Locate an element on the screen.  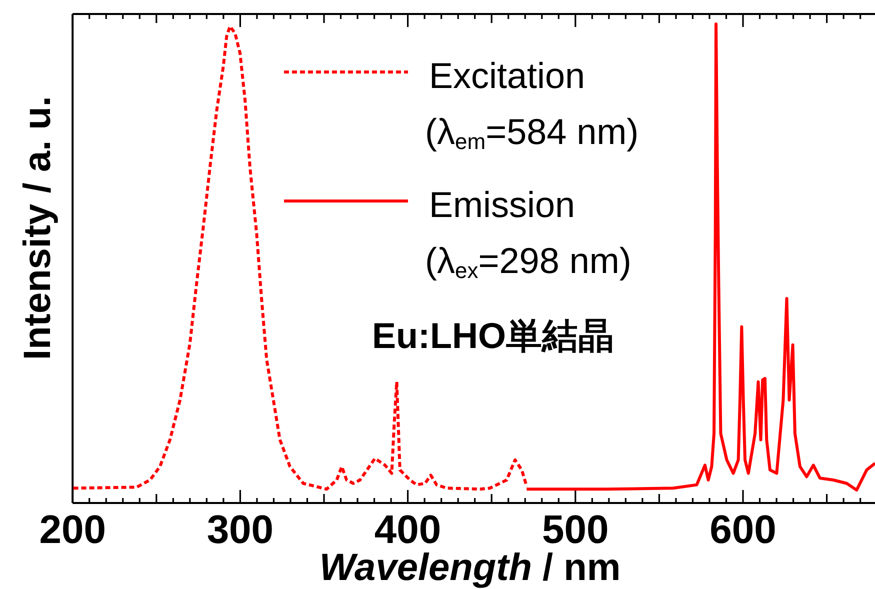
x-tick-label: 200 is located at coordinates (72, 530).